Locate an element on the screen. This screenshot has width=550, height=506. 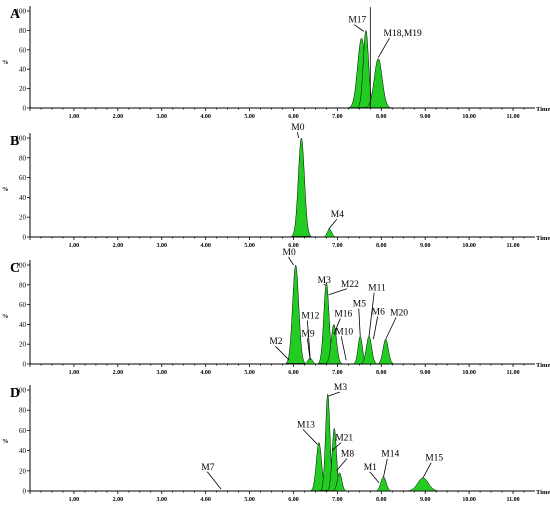
peak-label: M13 is located at coordinates (306, 425).